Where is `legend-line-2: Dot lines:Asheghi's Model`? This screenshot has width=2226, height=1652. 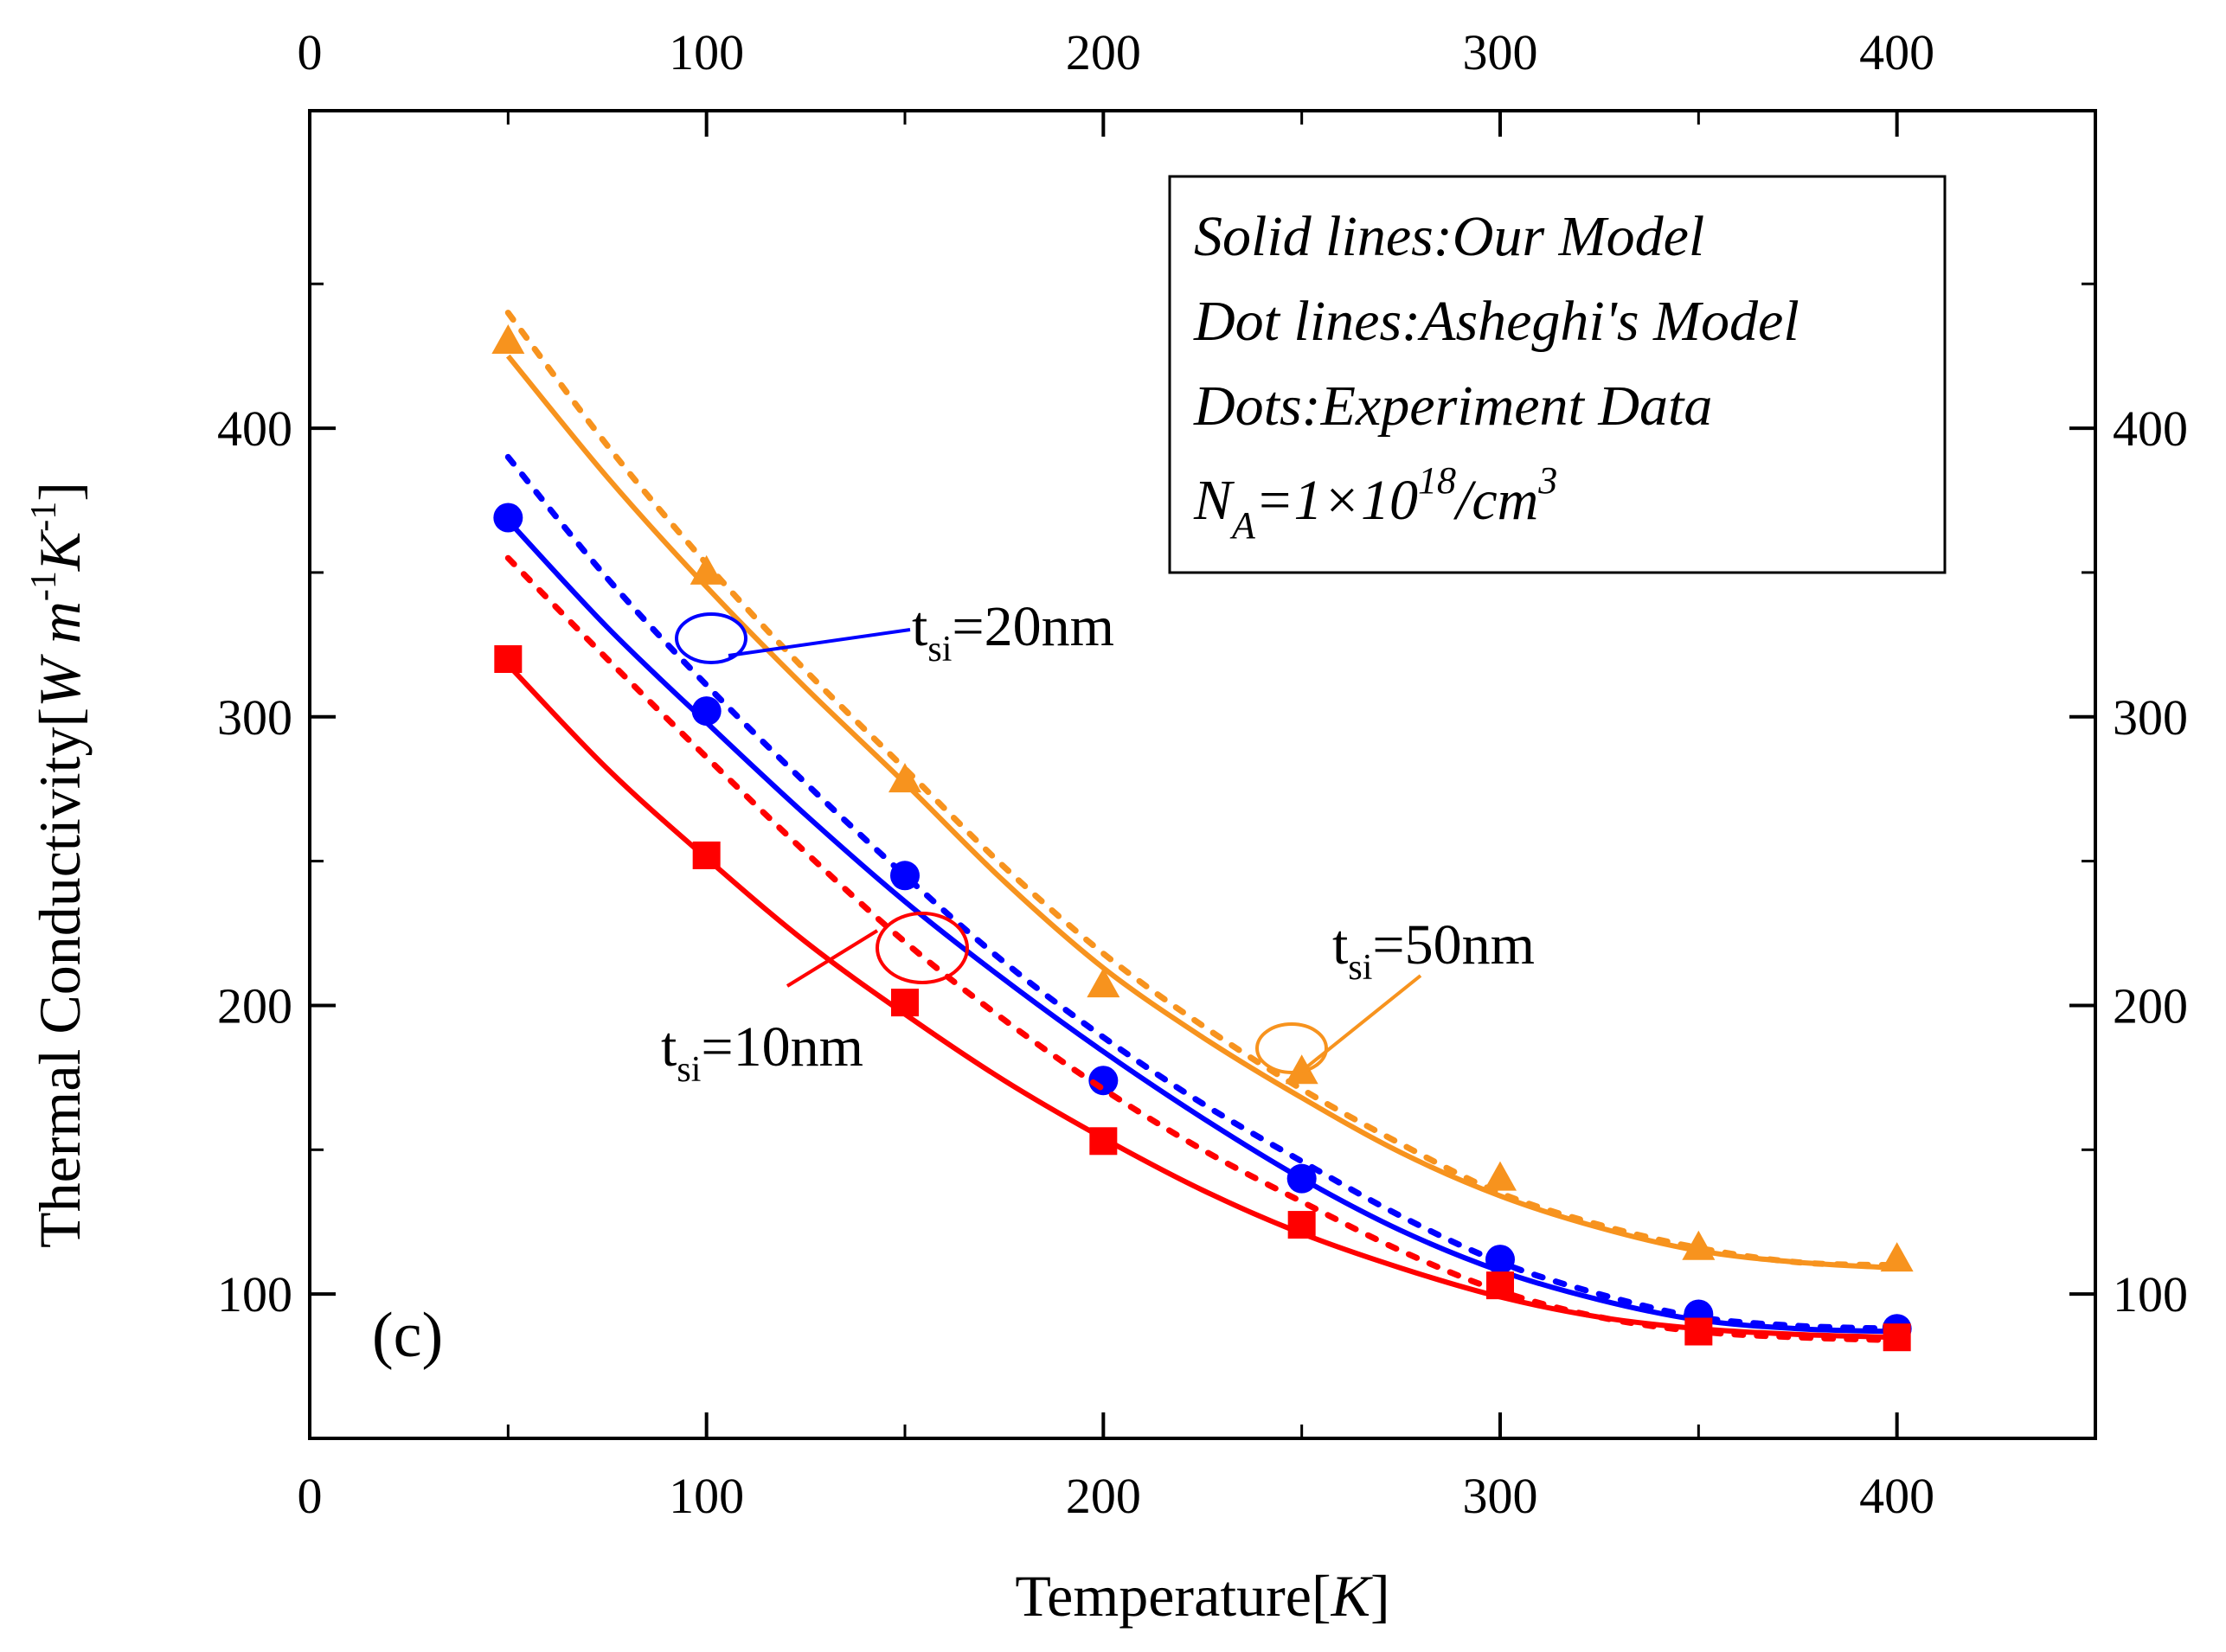
legend-line-2: Dot lines:Asheghi's Model is located at coordinates (1496, 322).